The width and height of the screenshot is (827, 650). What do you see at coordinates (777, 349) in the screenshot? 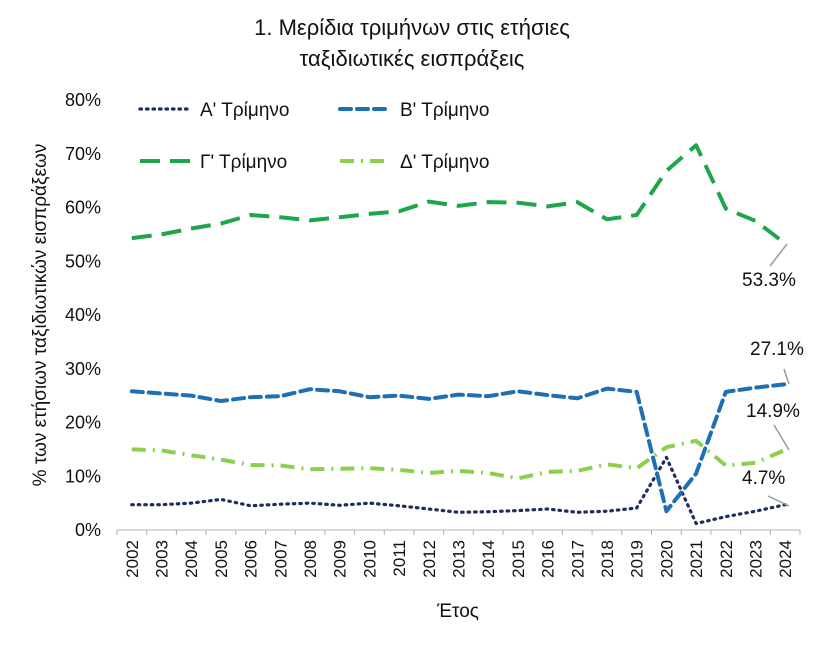
I see `end-label-q2: 27.1%` at bounding box center [777, 349].